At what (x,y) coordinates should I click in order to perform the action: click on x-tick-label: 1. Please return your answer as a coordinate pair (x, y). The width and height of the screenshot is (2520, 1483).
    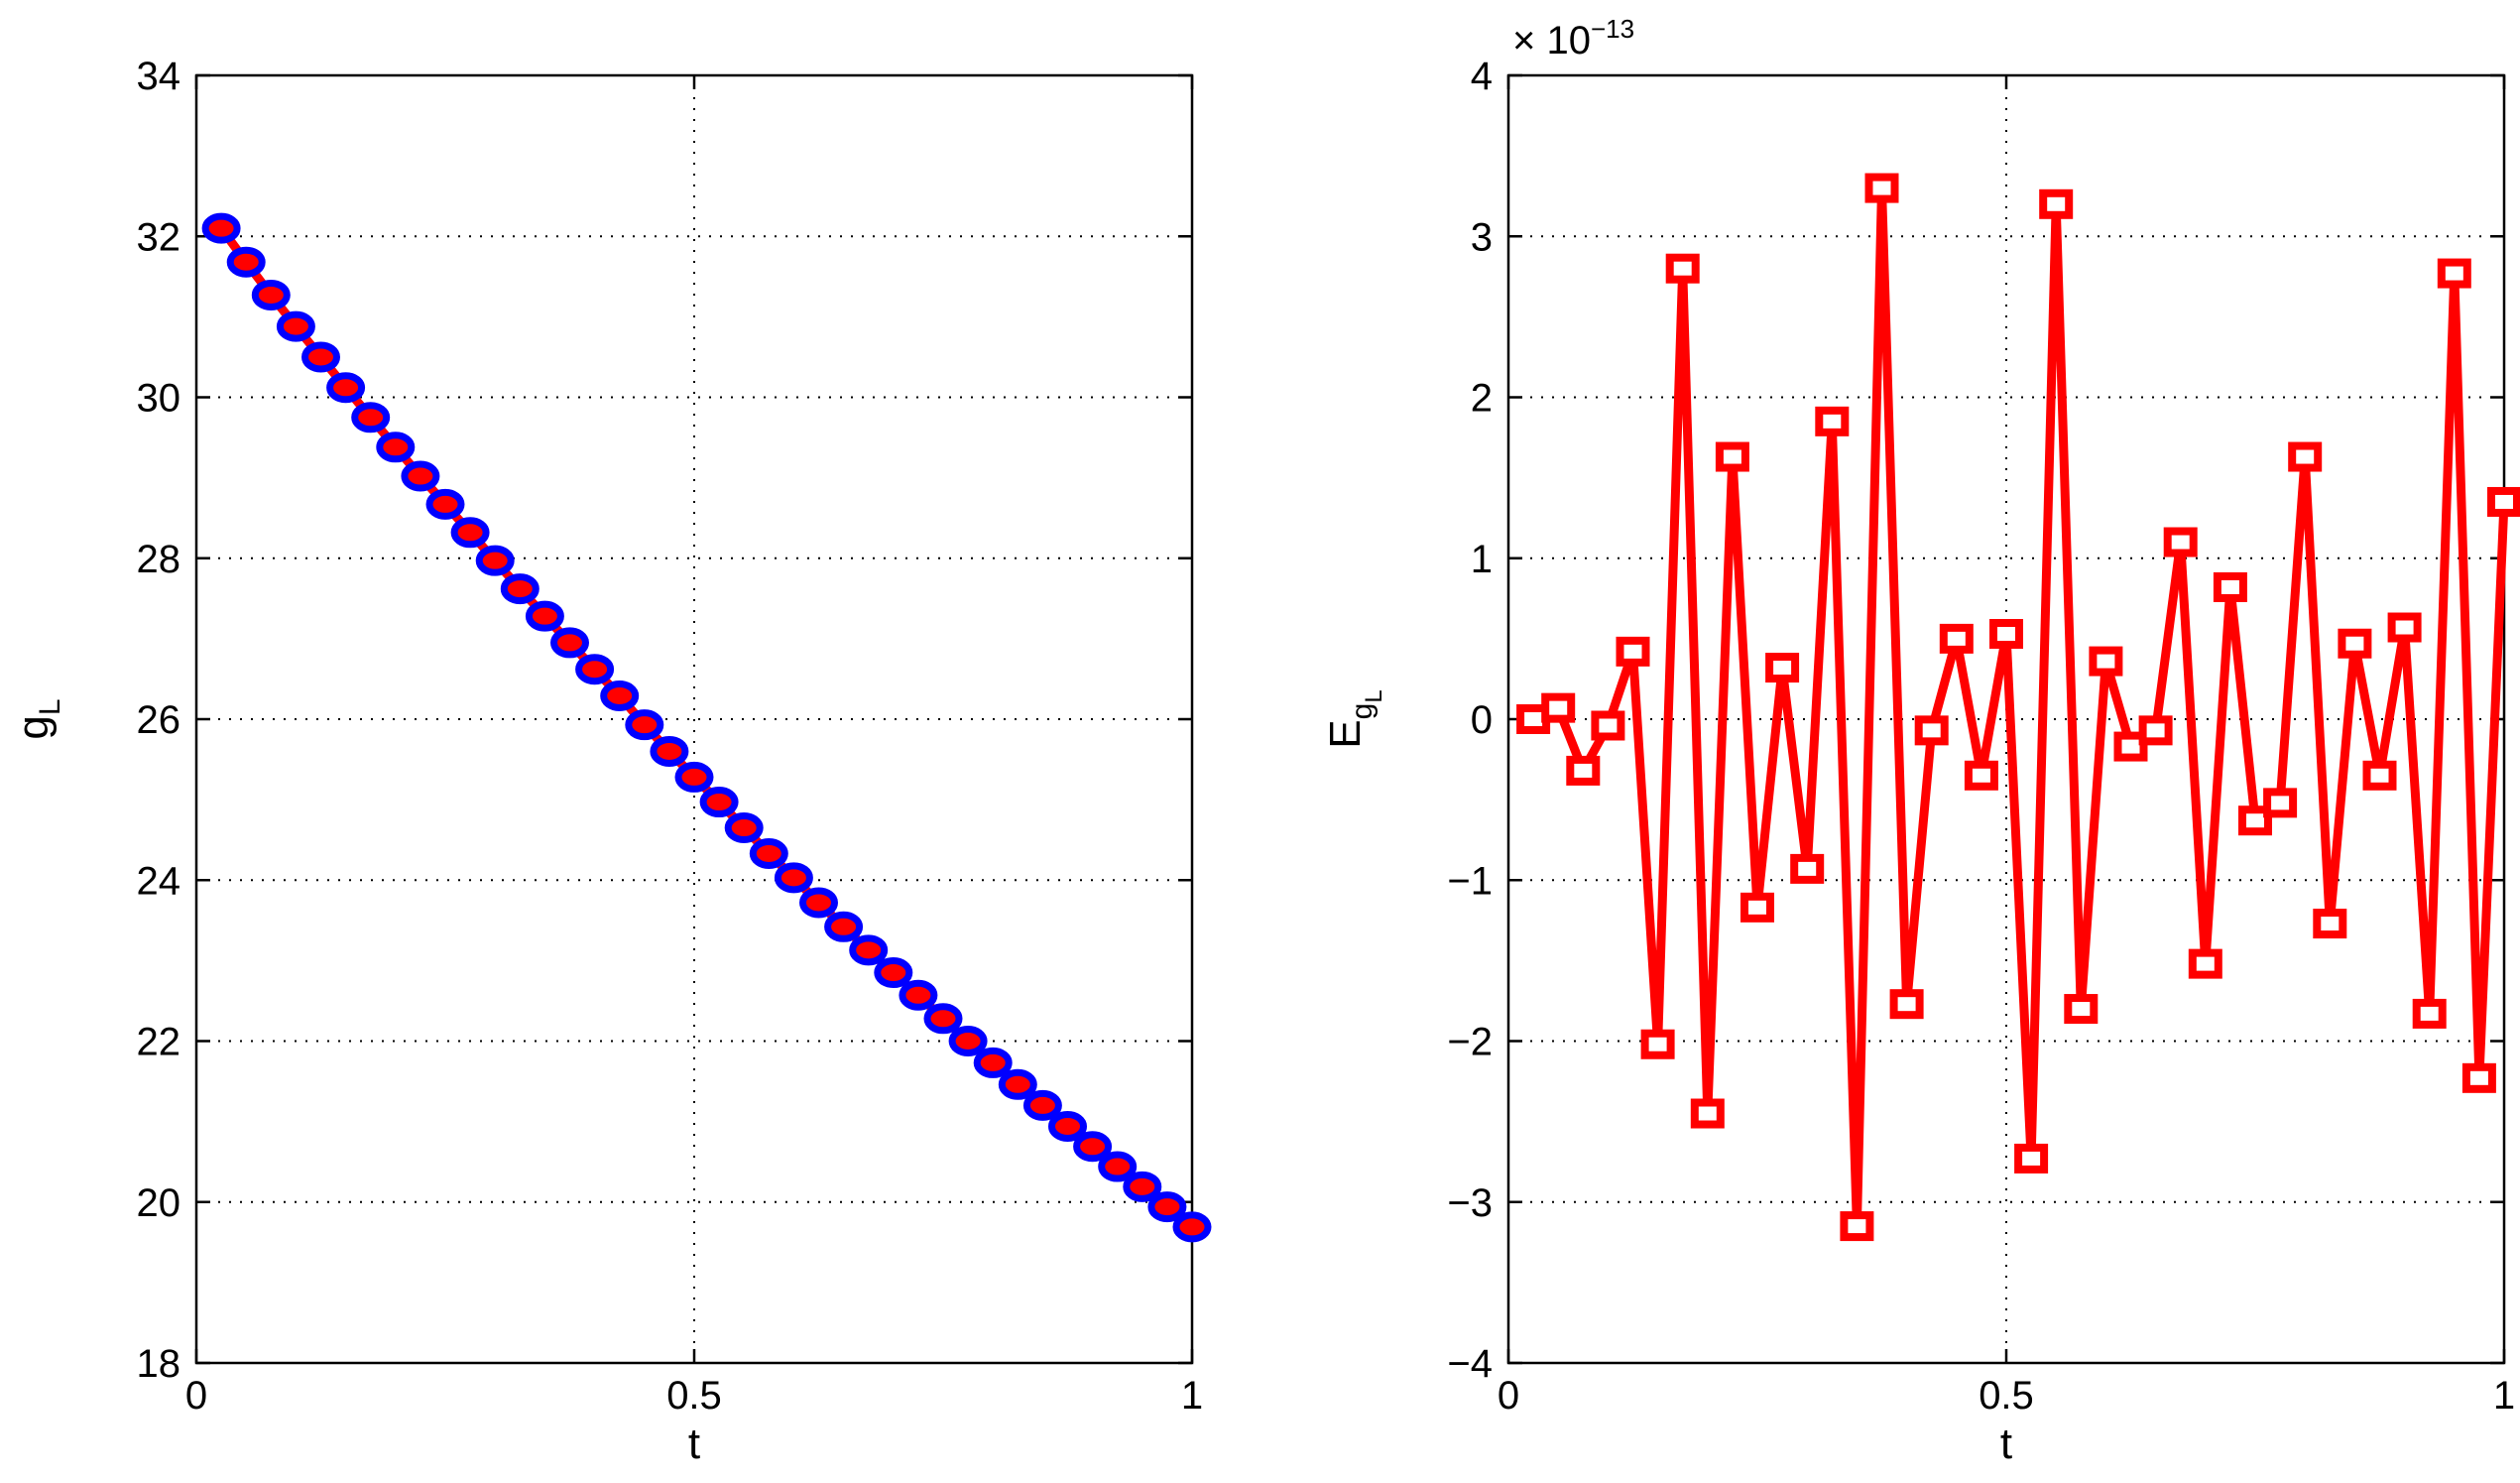
    Looking at the image, I should click on (2504, 1396).